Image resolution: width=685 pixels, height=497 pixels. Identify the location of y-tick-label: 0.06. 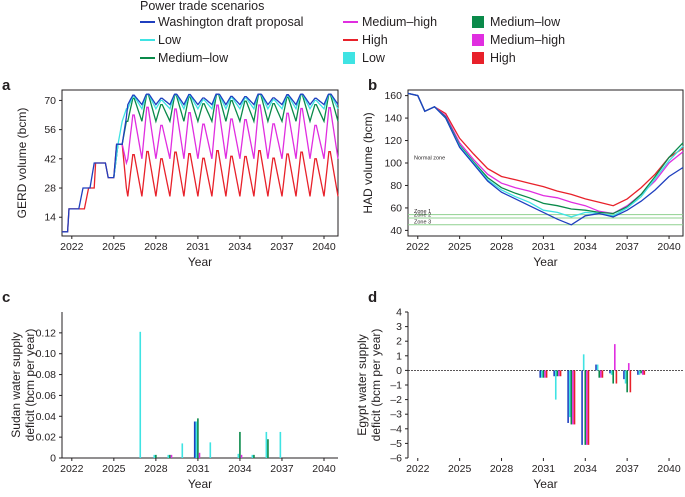
(46, 396).